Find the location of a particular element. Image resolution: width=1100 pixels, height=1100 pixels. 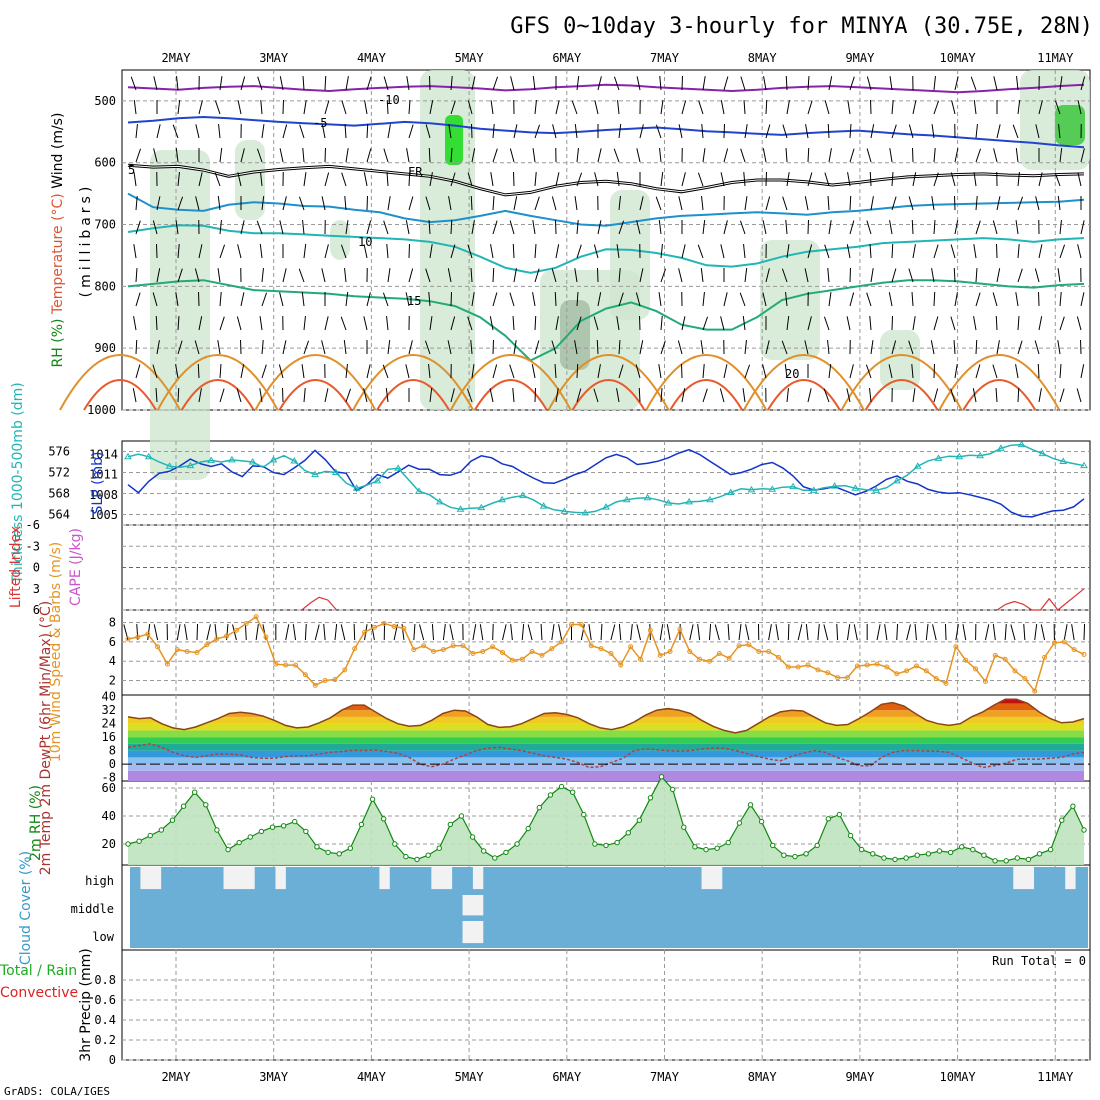

contour-label: 15 is located at coordinates (414, 301).